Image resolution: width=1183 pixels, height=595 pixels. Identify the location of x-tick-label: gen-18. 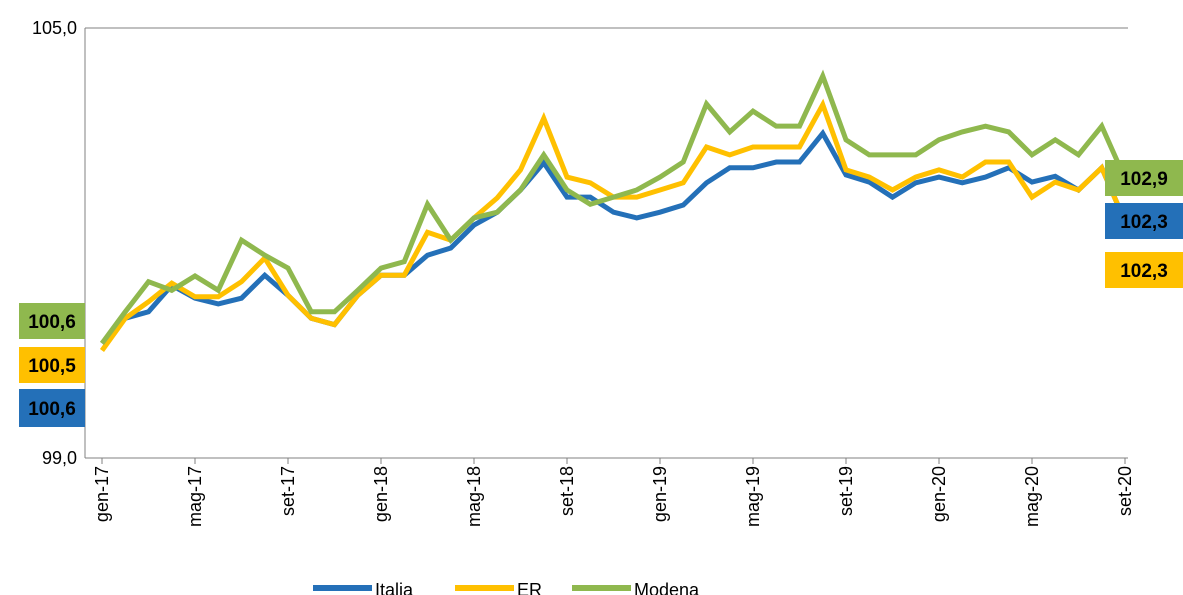
(381, 494).